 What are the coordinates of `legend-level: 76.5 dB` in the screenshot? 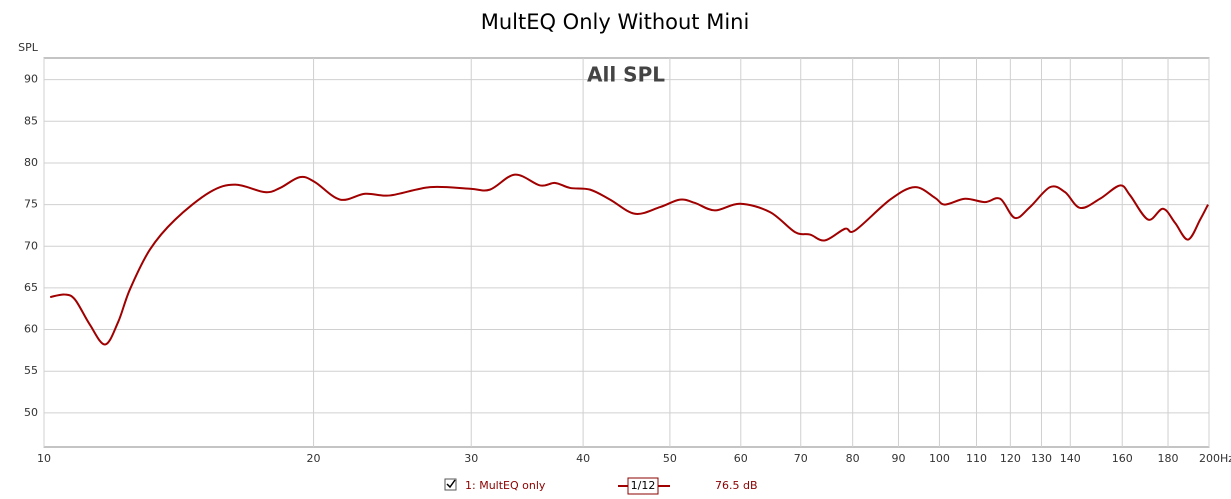 It's located at (736, 485).